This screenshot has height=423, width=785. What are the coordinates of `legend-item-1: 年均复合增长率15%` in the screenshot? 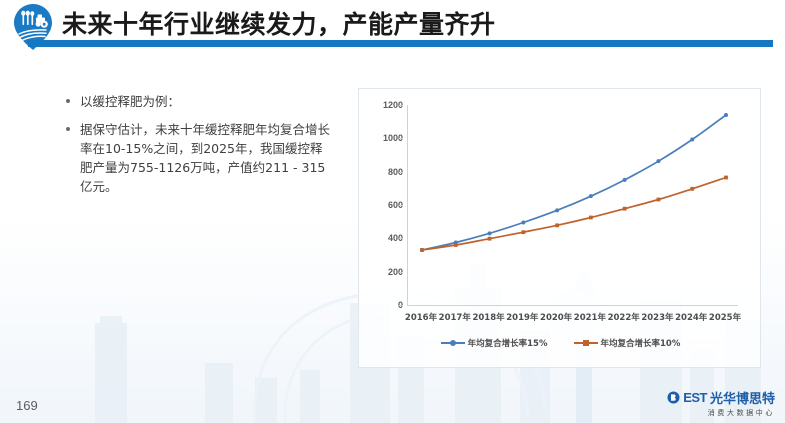 It's located at (494, 343).